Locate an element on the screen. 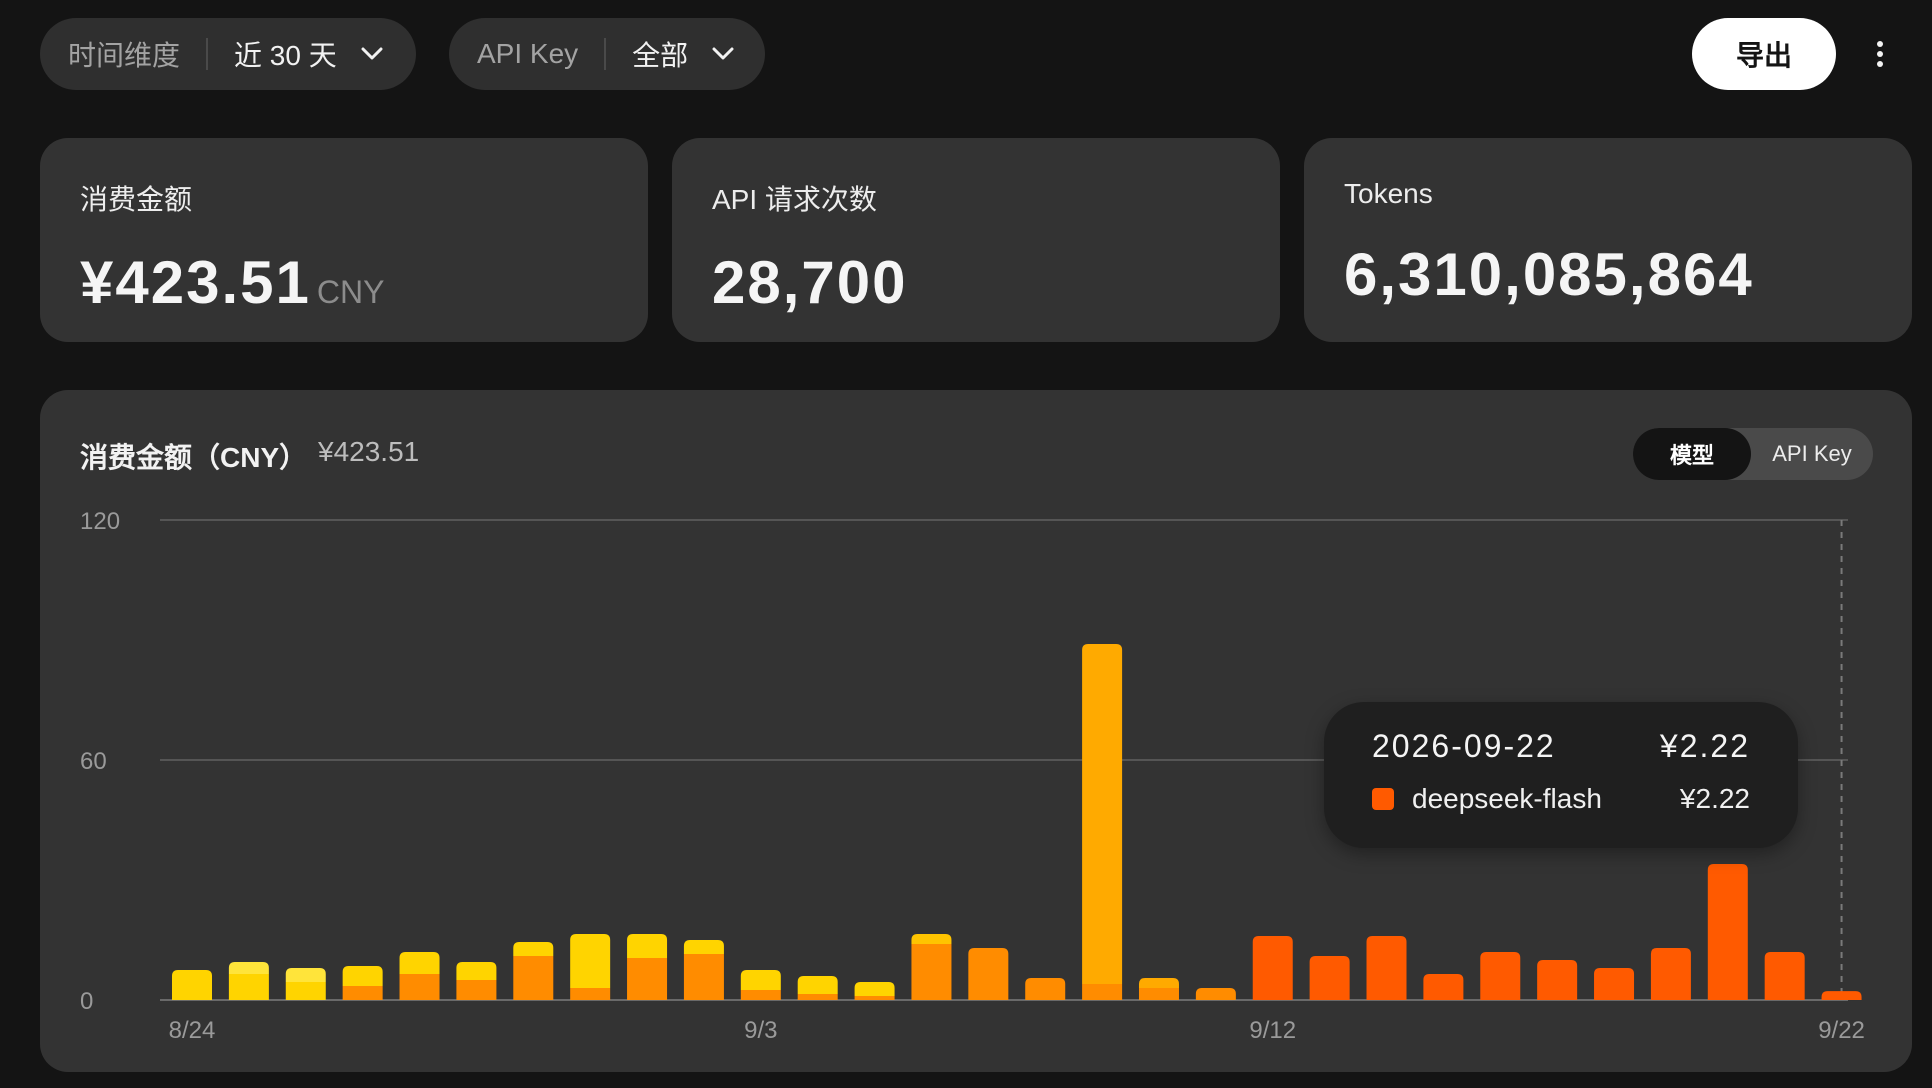  tooltip-date: 2026-09-22 is located at coordinates (1464, 746).